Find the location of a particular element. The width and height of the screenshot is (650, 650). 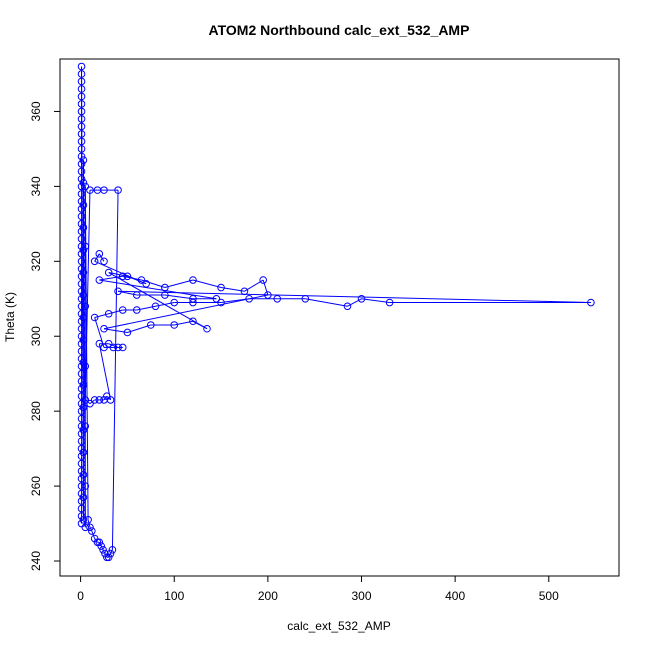

y-tick-label: 260 is located at coordinates (36, 486).